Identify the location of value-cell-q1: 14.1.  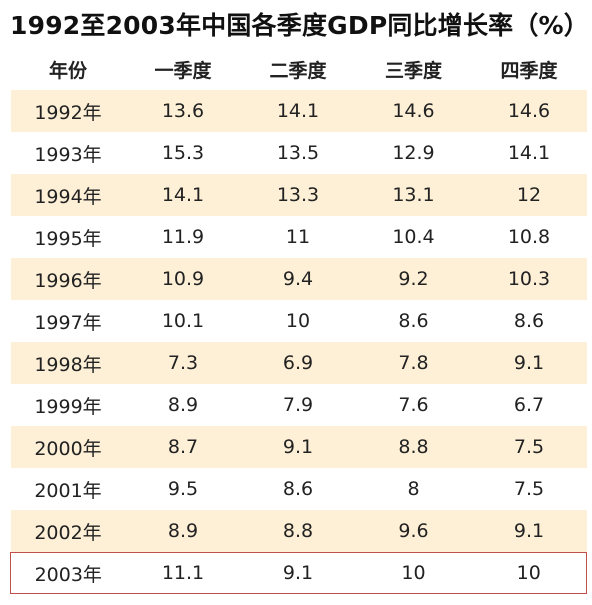
(183, 195).